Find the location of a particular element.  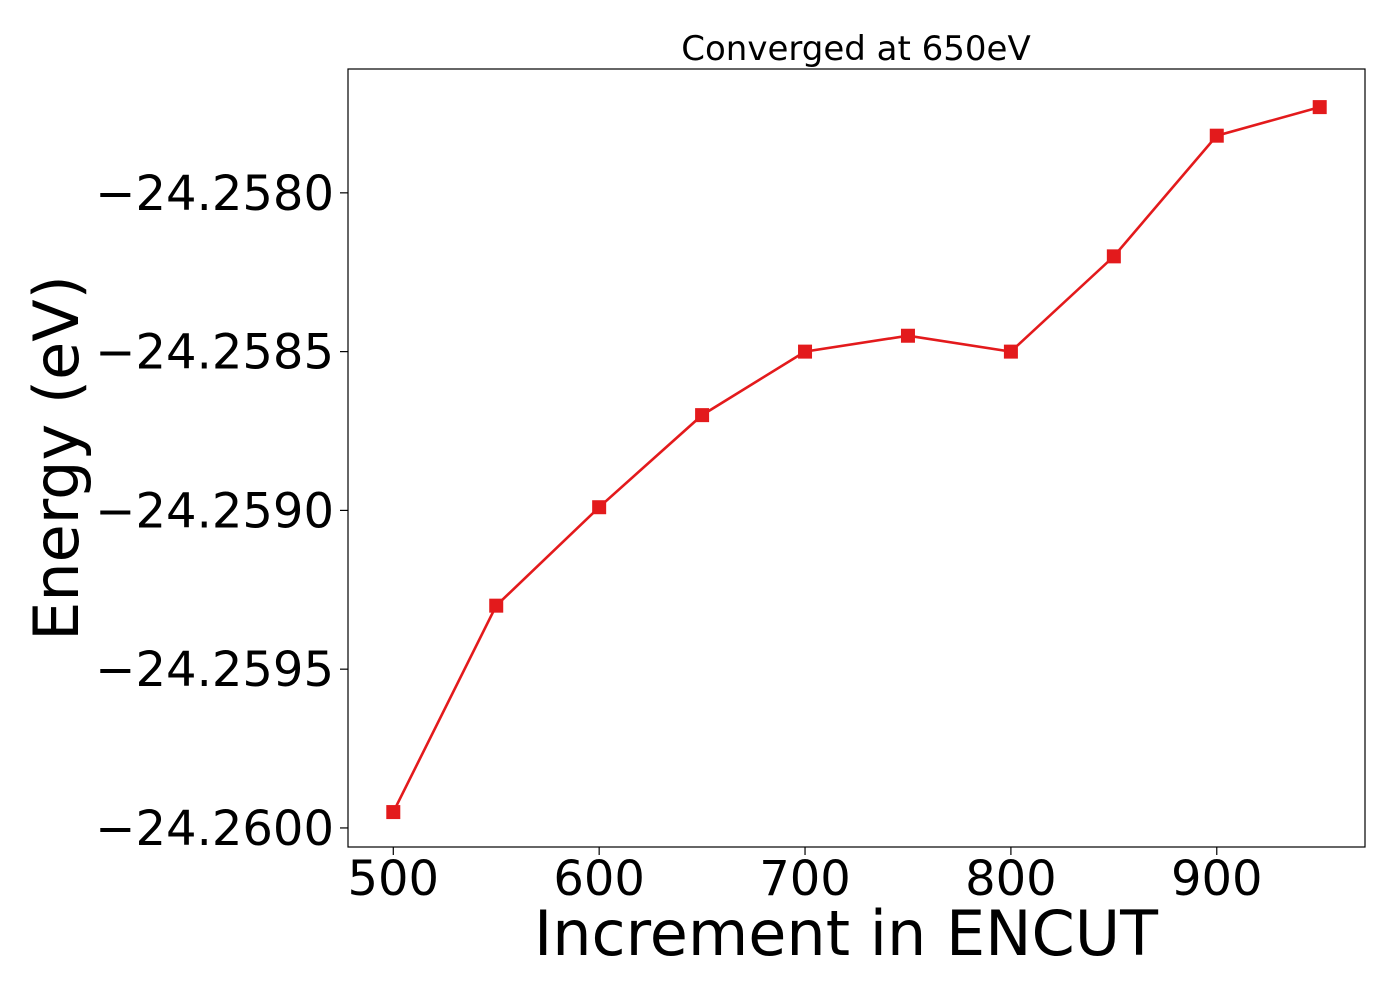

y-axis: −24.2580 −24.2585 −24.2590 −24.2595 −24.2600 is located at coordinates (221, 511).